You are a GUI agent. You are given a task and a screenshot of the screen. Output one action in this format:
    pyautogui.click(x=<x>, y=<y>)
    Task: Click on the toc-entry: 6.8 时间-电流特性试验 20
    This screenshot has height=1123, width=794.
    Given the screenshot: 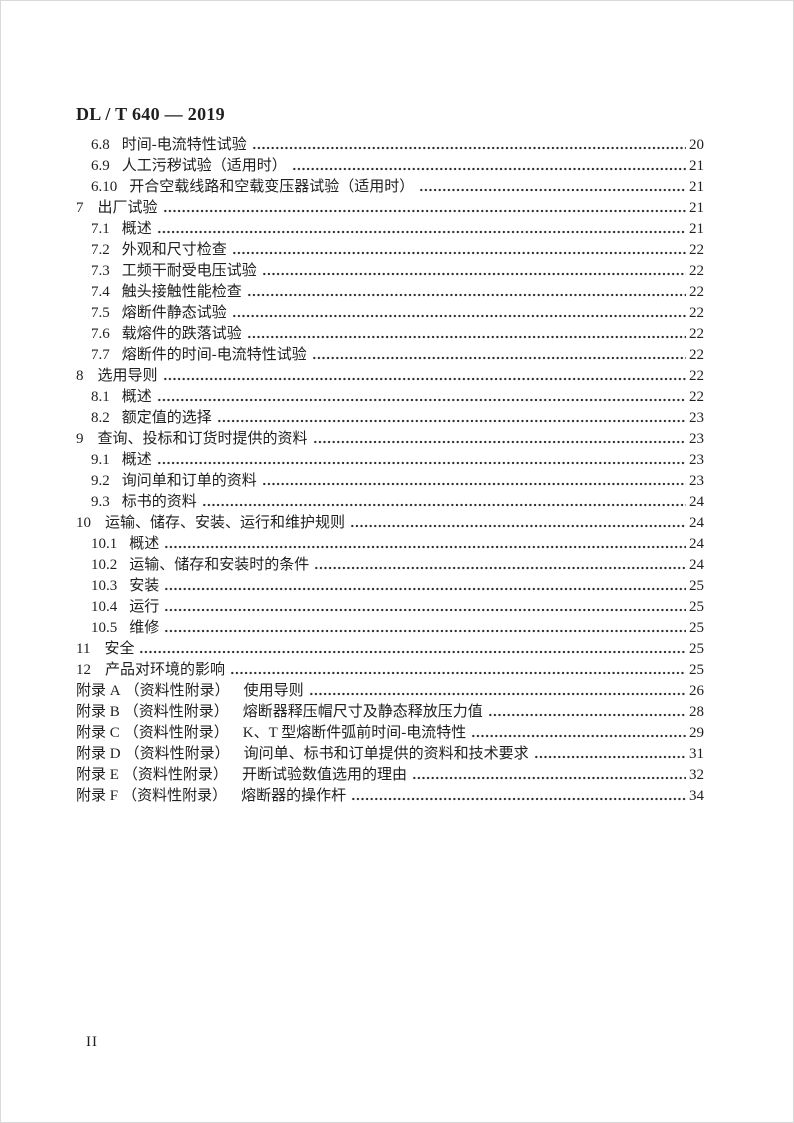 What is the action you would take?
    pyautogui.click(x=390, y=145)
    